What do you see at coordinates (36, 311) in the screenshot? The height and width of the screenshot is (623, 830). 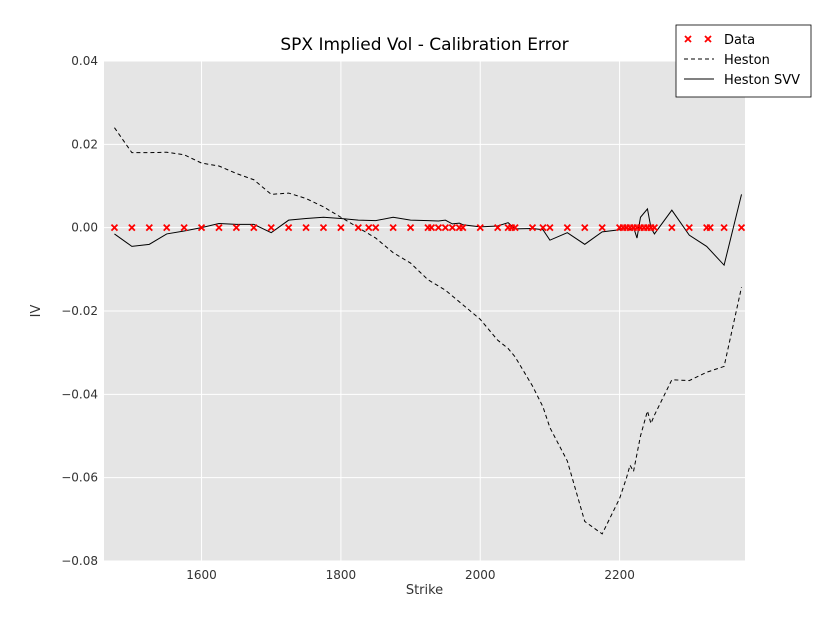 I see `y-axis-label: IV` at bounding box center [36, 311].